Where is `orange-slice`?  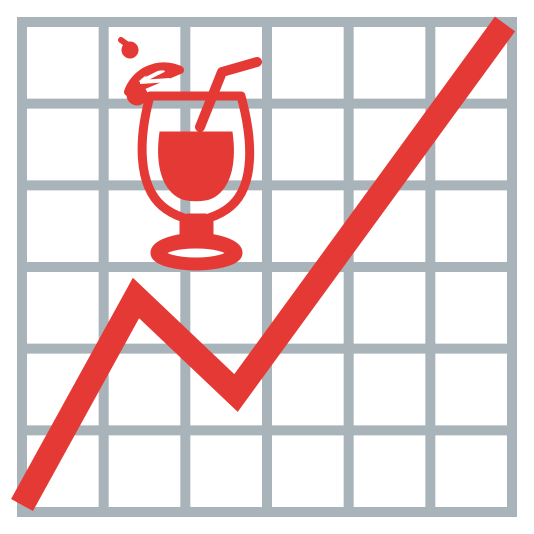
orange-slice is located at coordinates (154, 78).